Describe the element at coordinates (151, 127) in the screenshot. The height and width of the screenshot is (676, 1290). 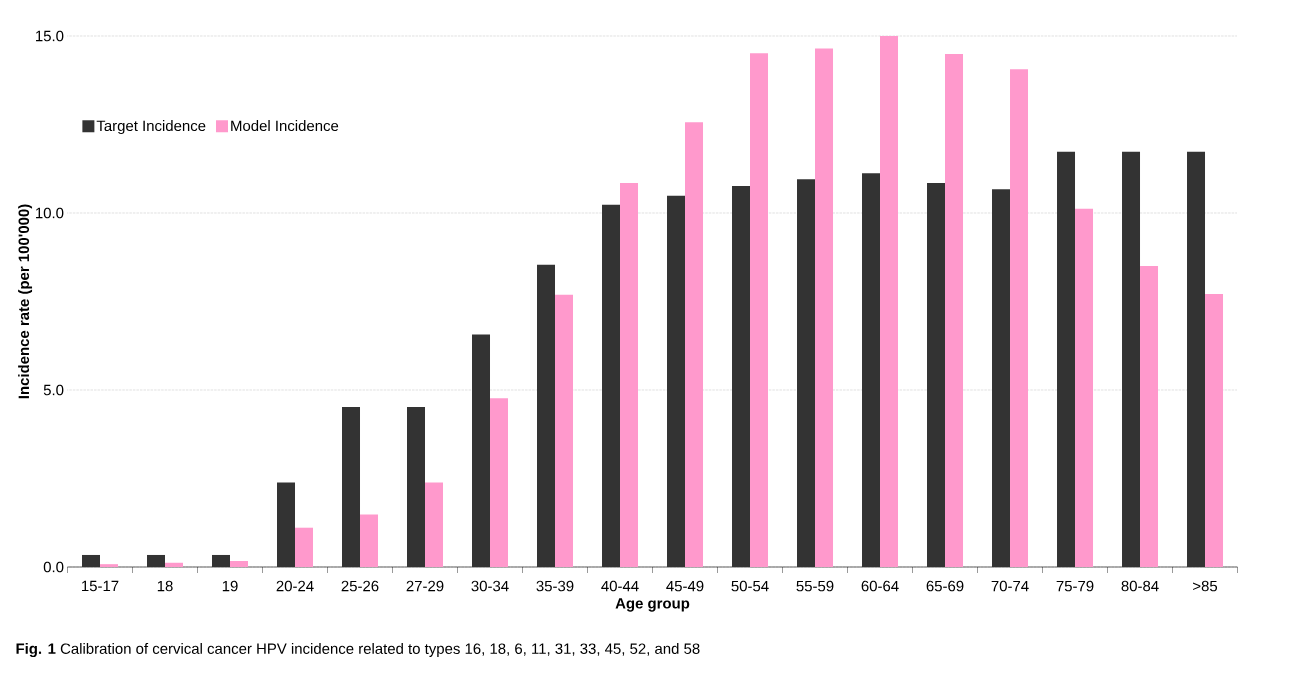
I see `legend-label: Target Incidence` at that location.